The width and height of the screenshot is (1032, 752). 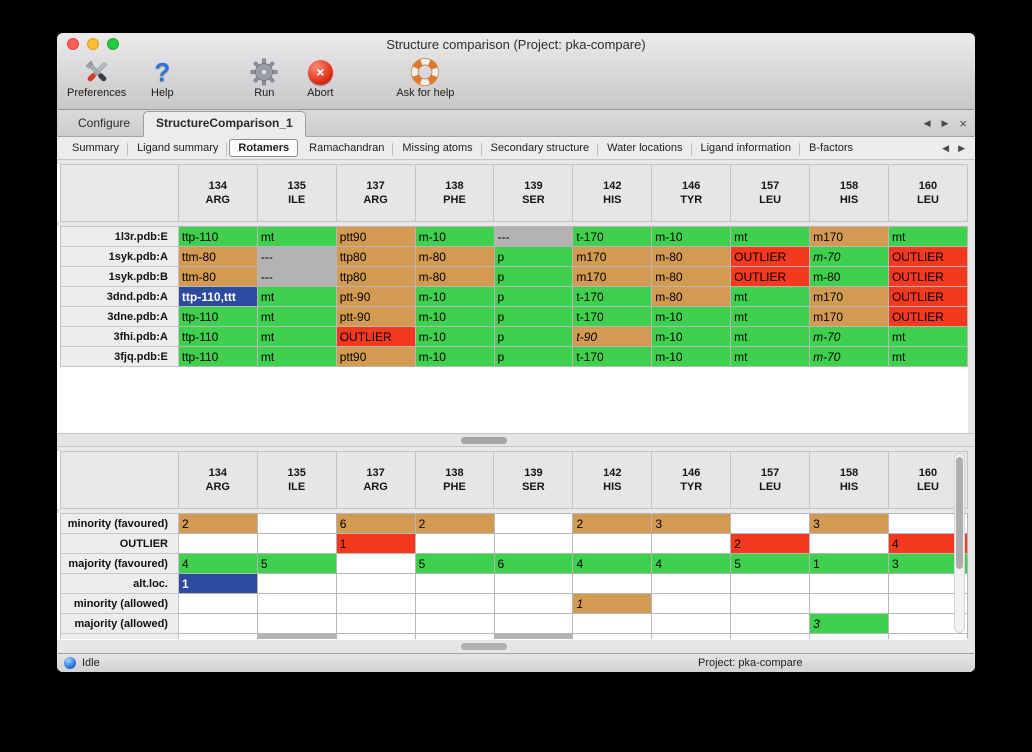 I want to click on column-header-160: 160 LEU, so click(x=927, y=193).